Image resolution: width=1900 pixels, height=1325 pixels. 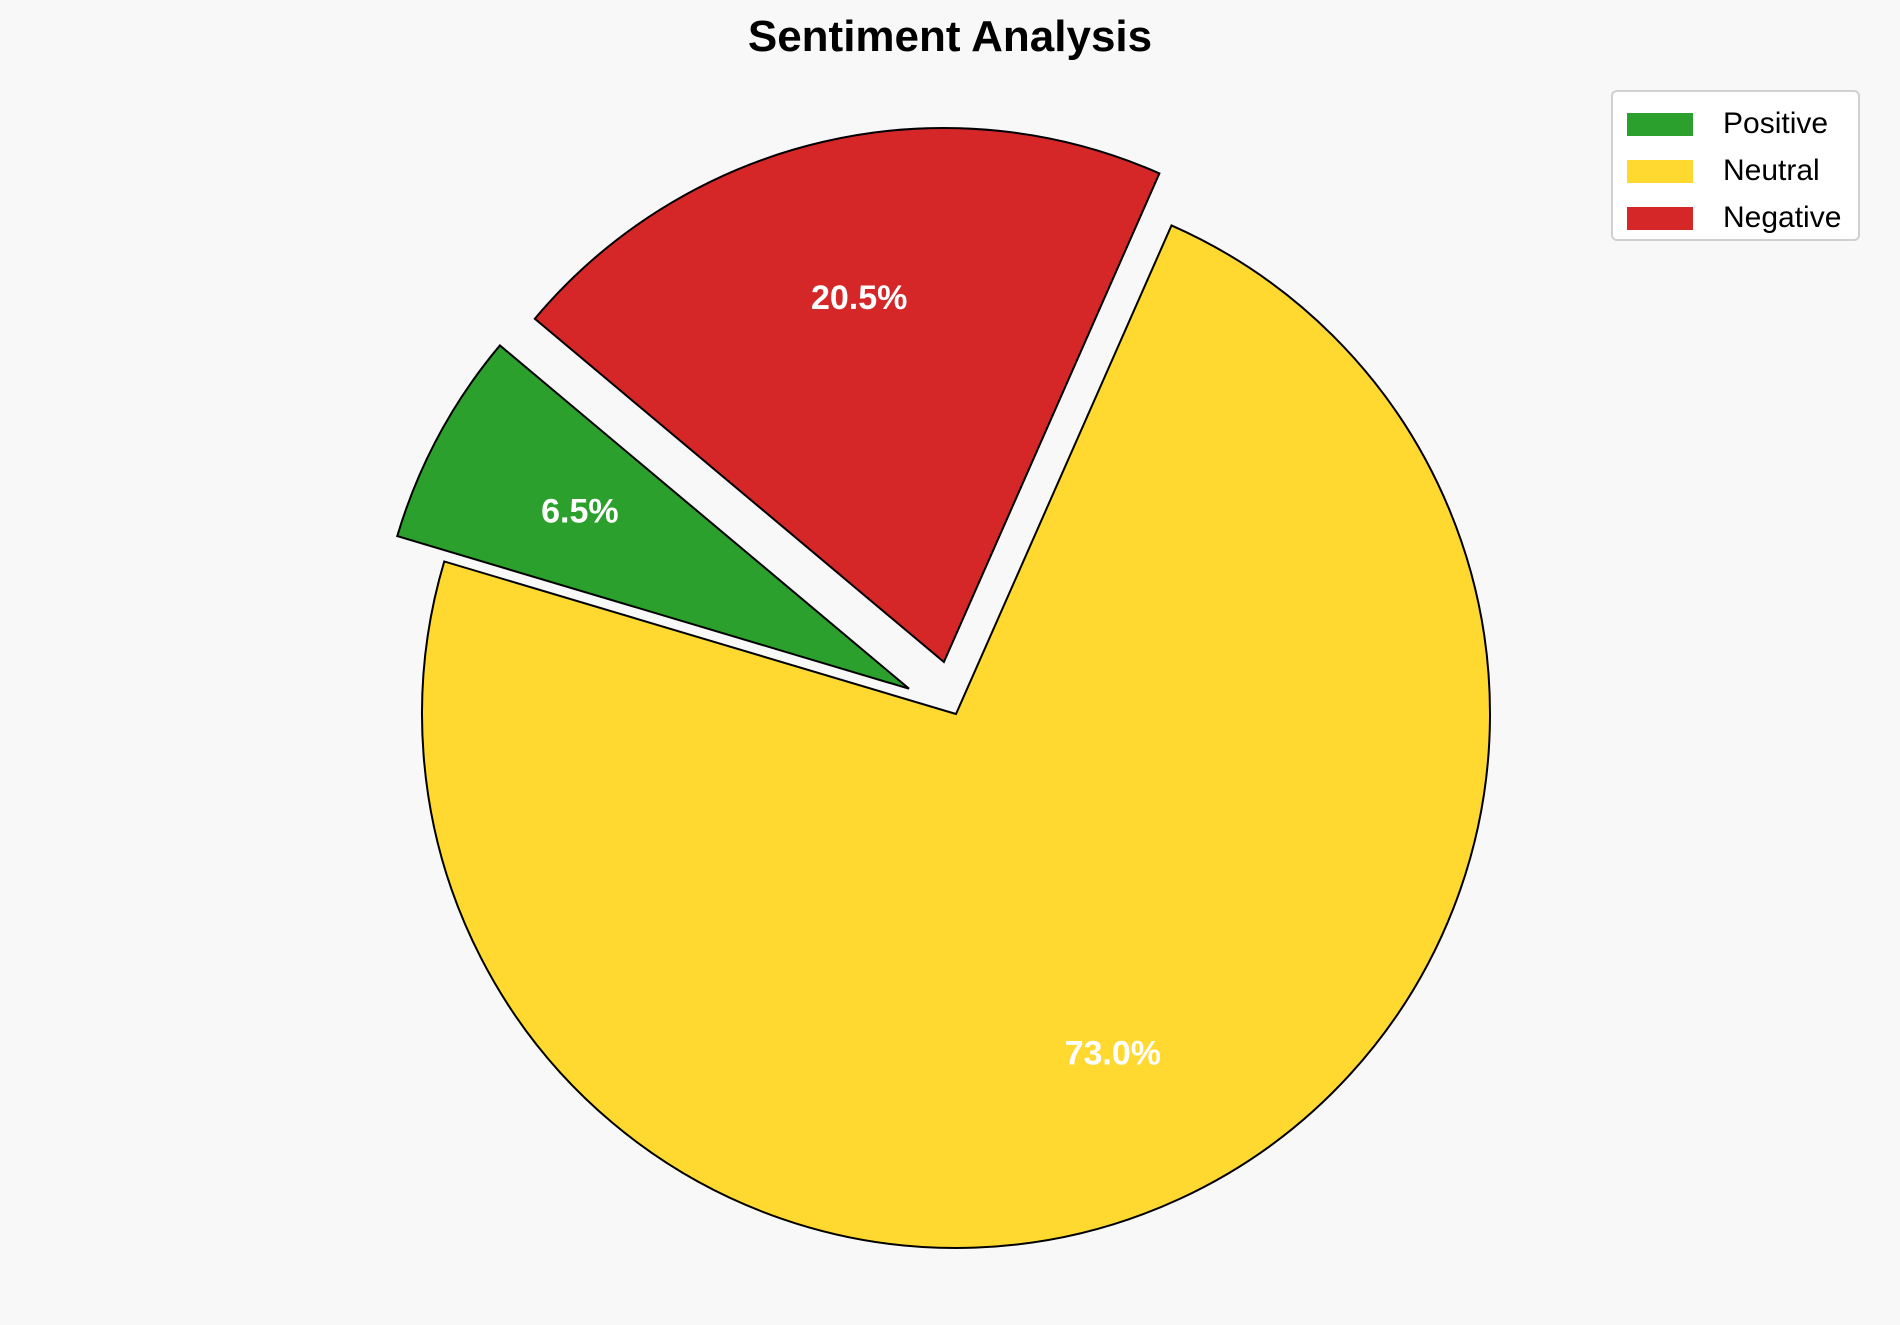 What do you see at coordinates (1776, 123) in the screenshot?
I see `legend-label: Positive` at bounding box center [1776, 123].